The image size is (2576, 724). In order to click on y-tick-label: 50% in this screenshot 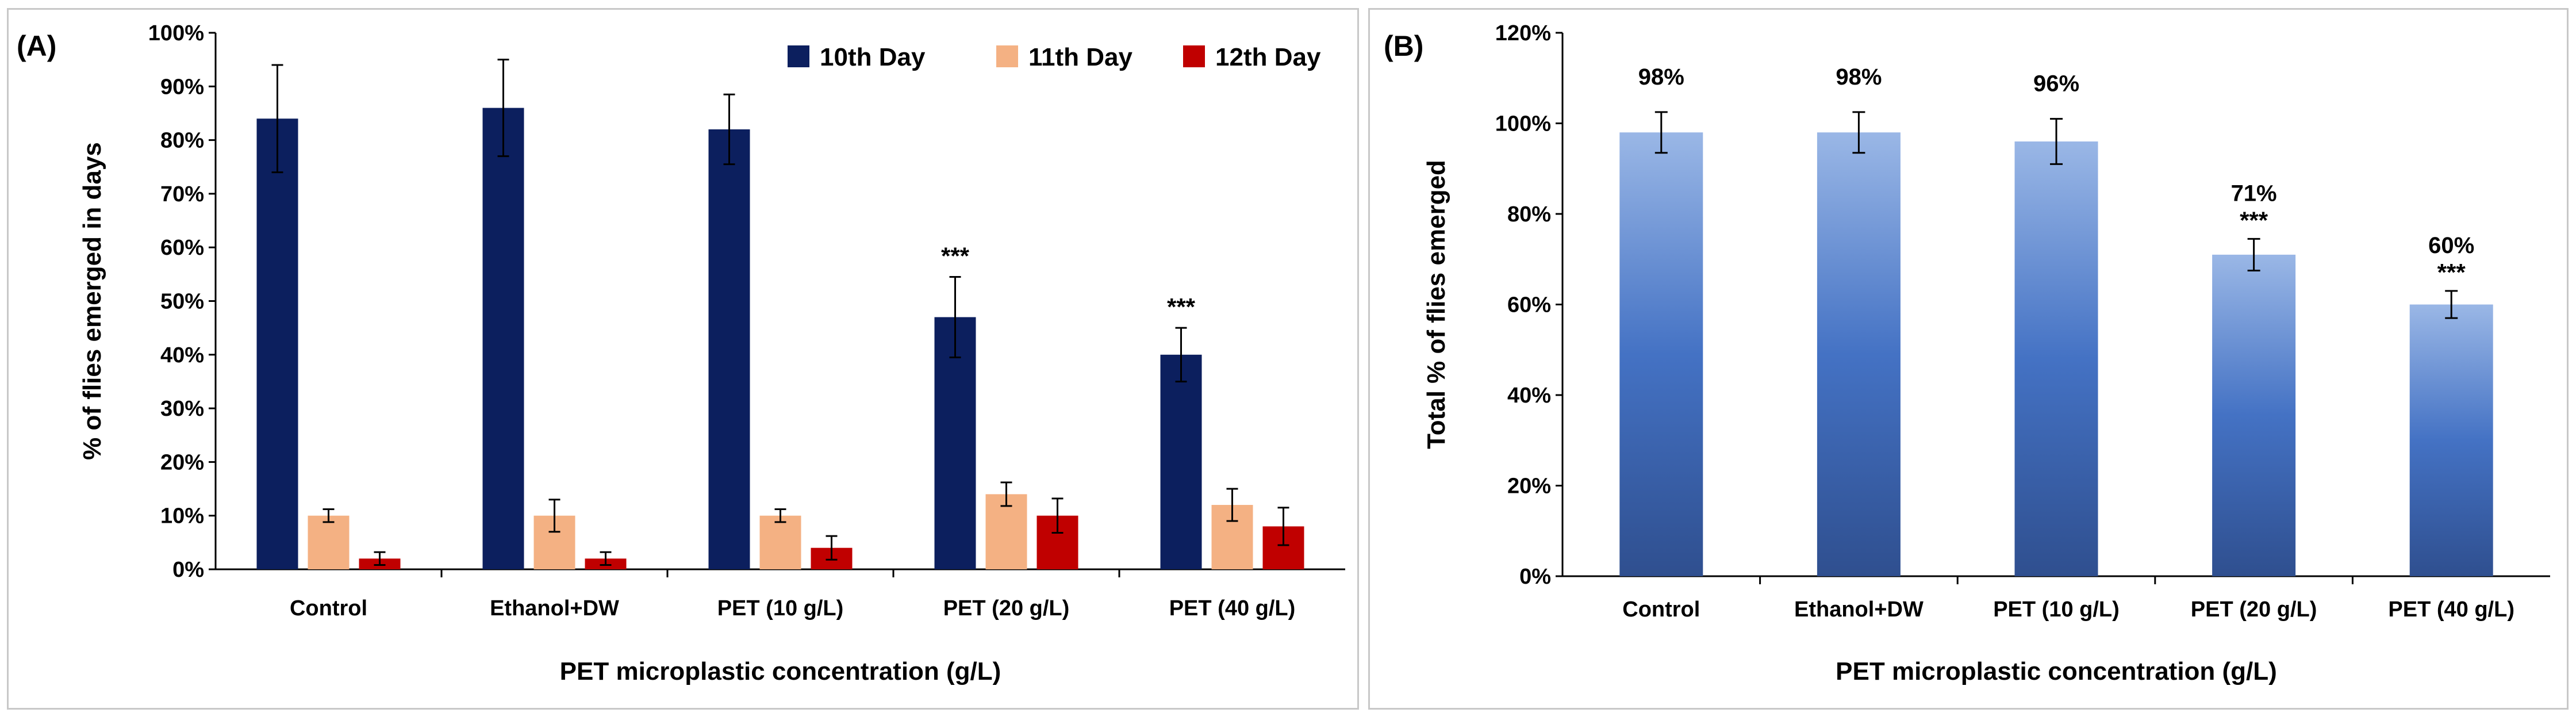, I will do `click(182, 302)`.